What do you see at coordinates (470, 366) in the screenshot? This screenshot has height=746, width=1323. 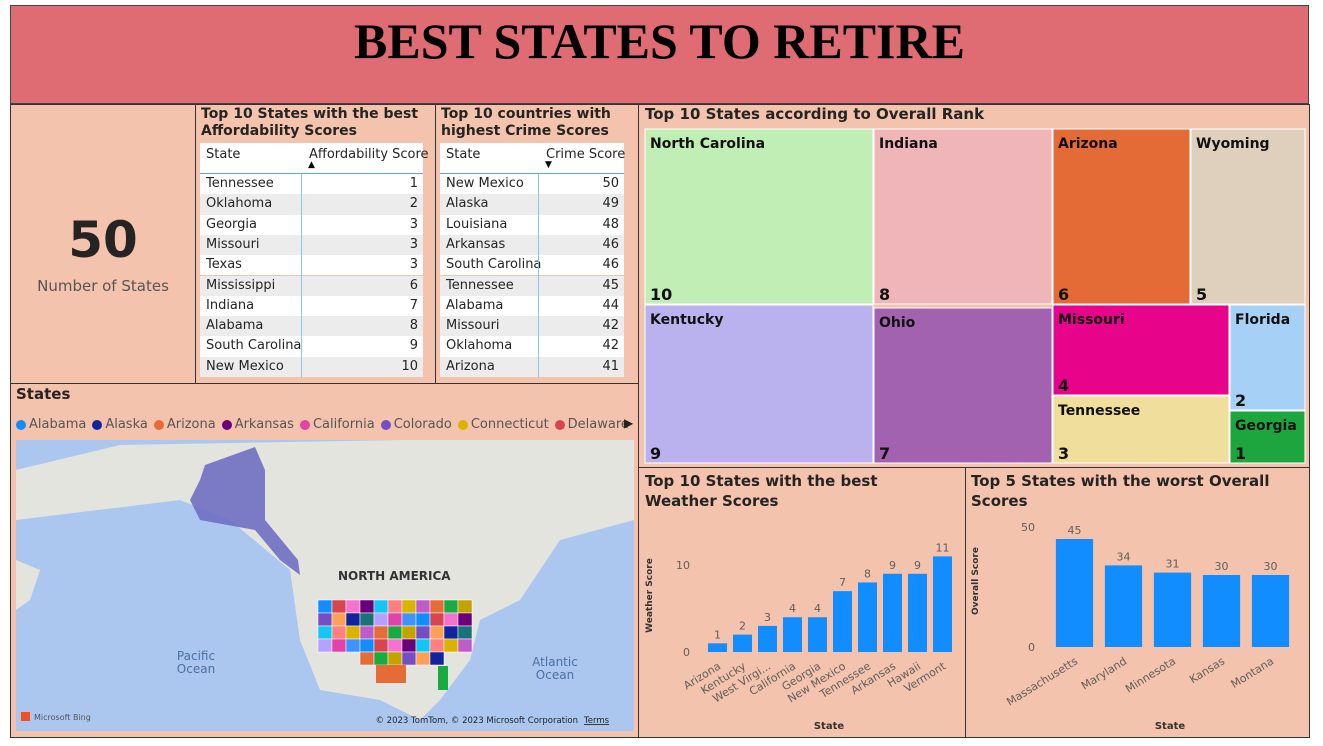 I see `cell: Arizona` at bounding box center [470, 366].